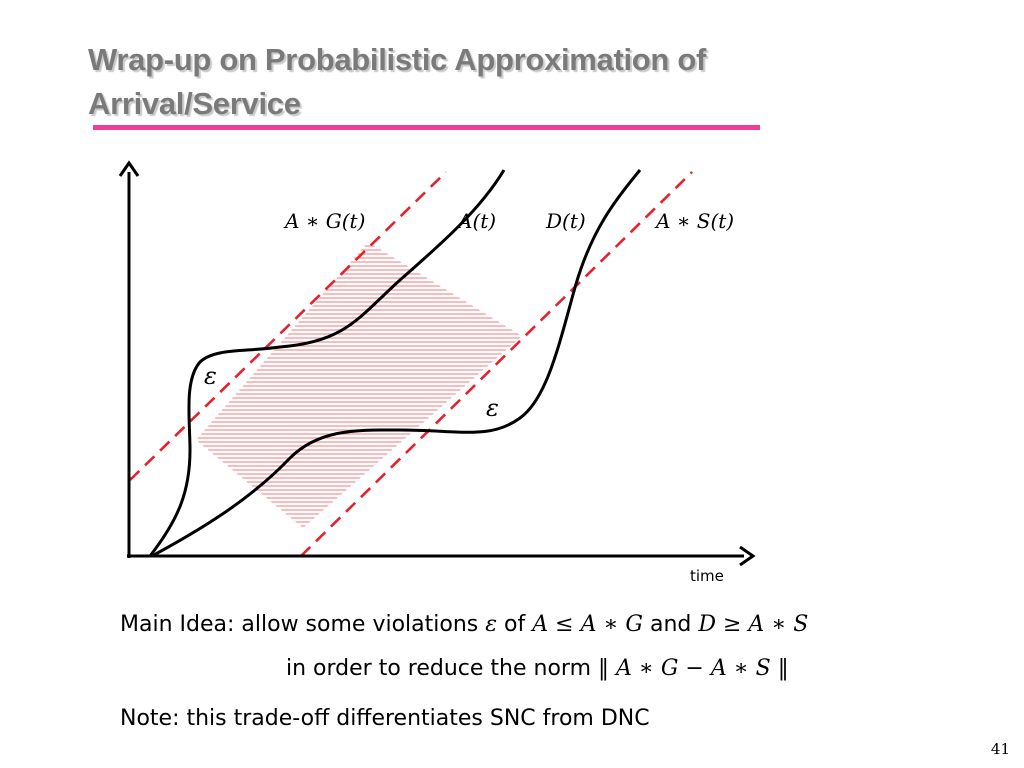 The image size is (1024, 768). I want to click on x-axis-arrowhead, so click(747, 556).